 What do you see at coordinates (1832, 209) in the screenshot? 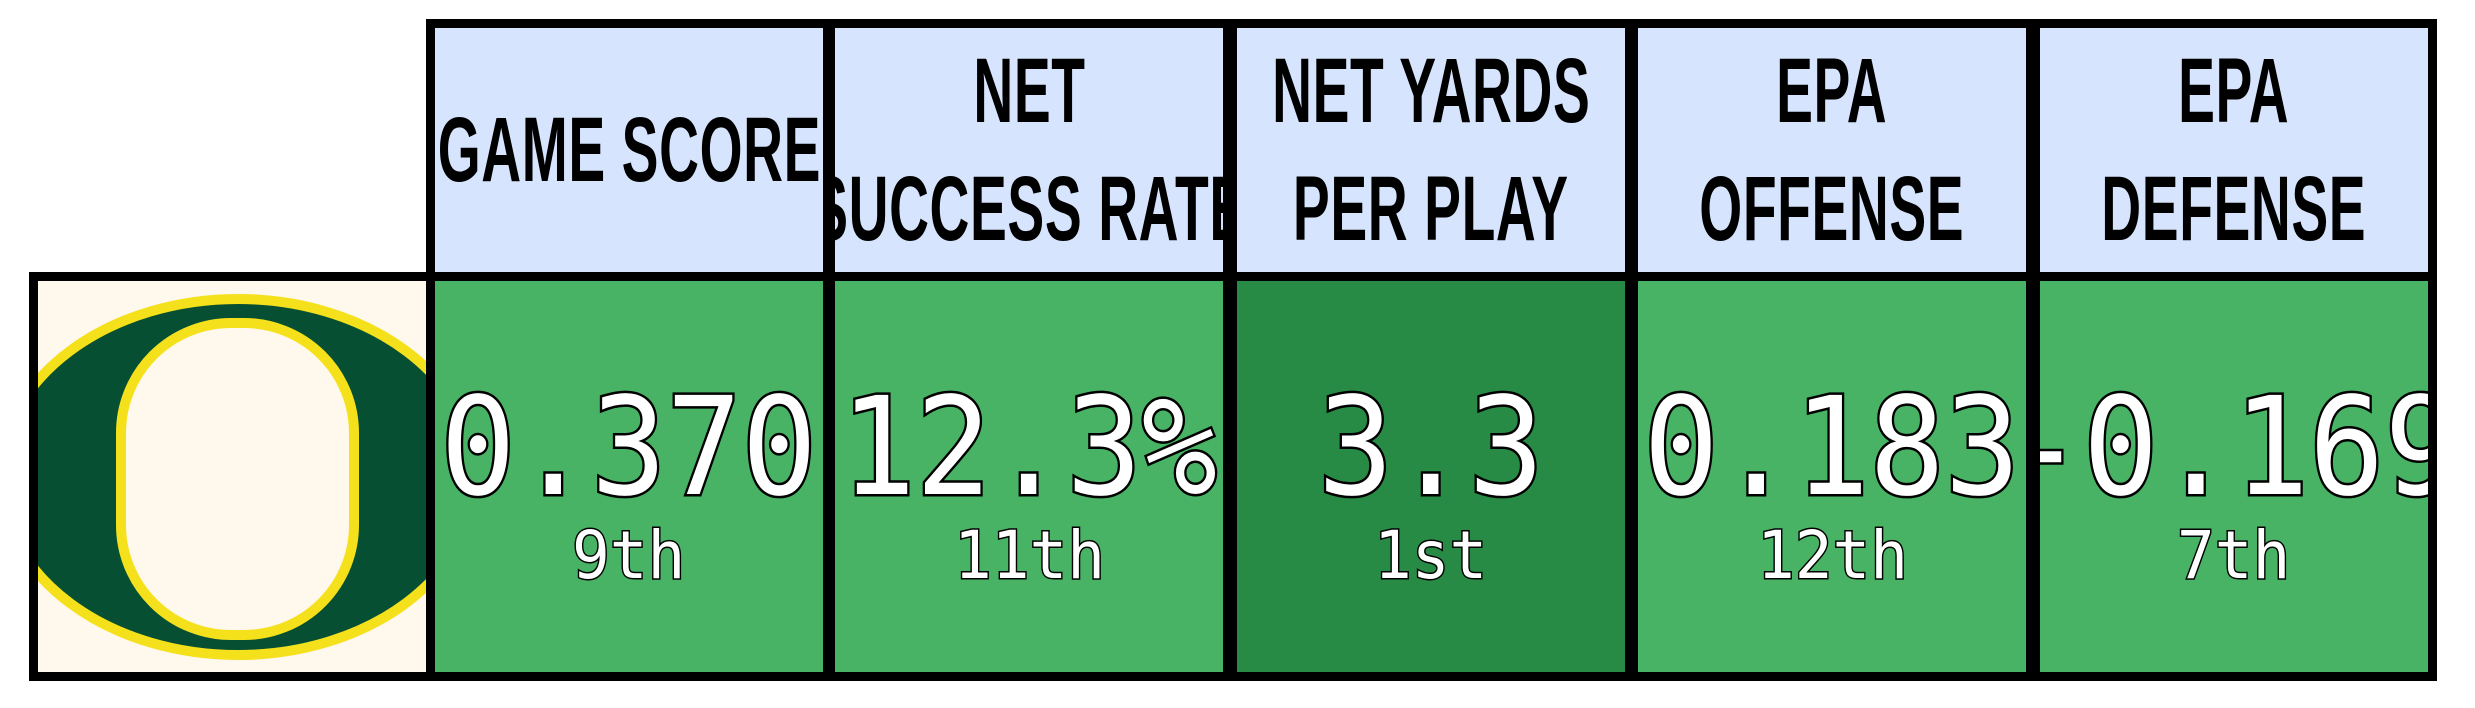
I see `stat-header-line: OFFENSE` at bounding box center [1832, 209].